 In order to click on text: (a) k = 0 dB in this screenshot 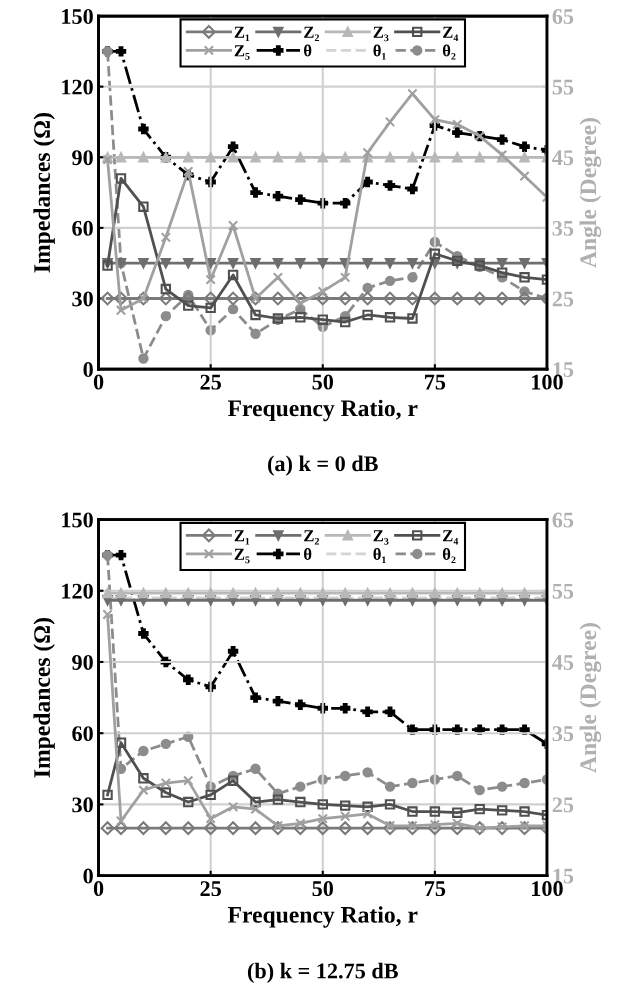, I will do `click(323, 465)`.